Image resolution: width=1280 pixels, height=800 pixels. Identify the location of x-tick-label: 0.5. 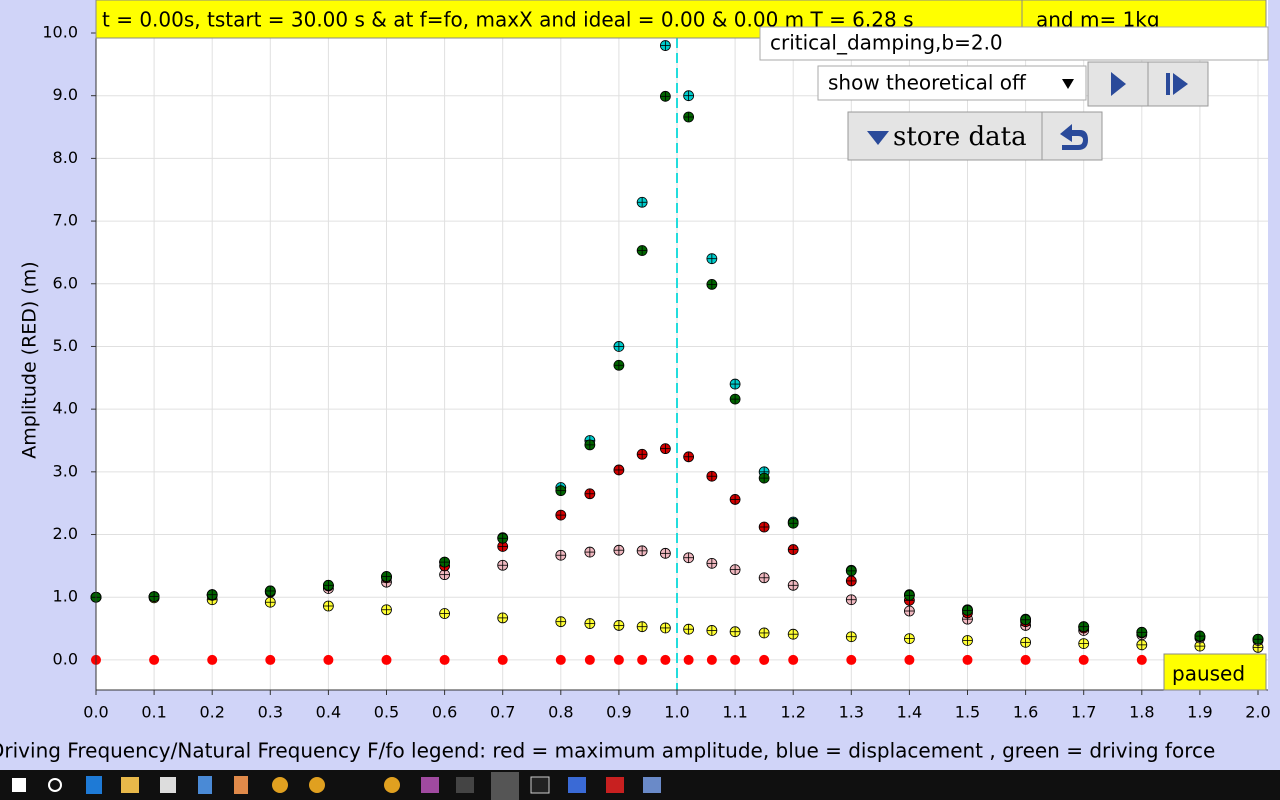
(386, 712).